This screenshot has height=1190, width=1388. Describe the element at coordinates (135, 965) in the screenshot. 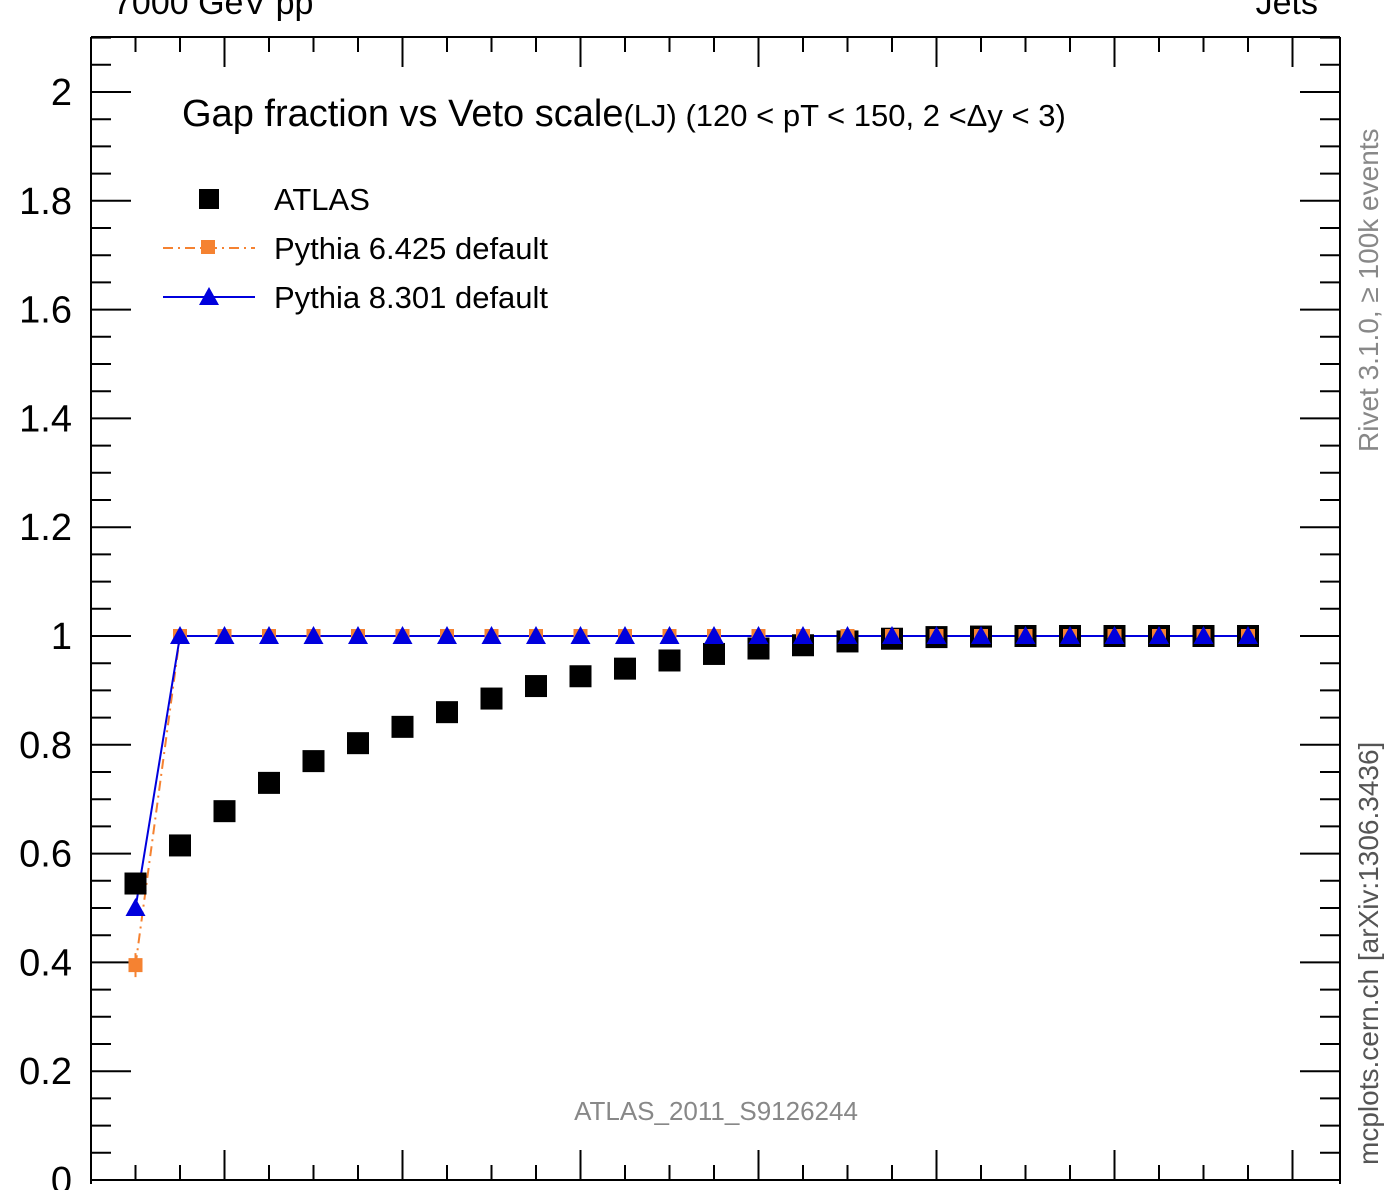

I see `pythia6-point` at that location.